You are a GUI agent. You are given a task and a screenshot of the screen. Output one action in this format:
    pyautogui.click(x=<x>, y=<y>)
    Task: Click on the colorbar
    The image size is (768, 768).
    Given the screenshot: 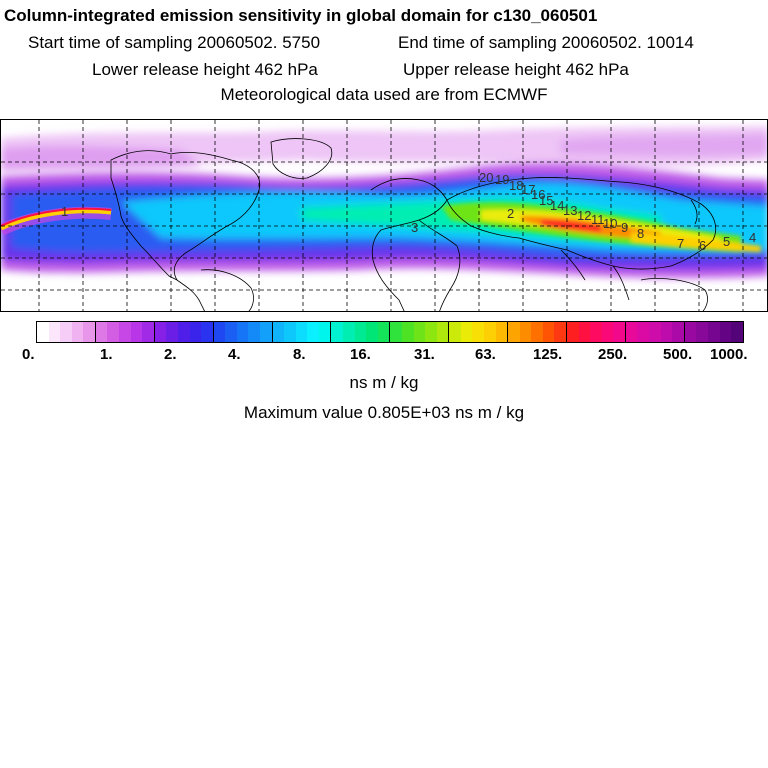 What is the action you would take?
    pyautogui.click(x=390, y=332)
    